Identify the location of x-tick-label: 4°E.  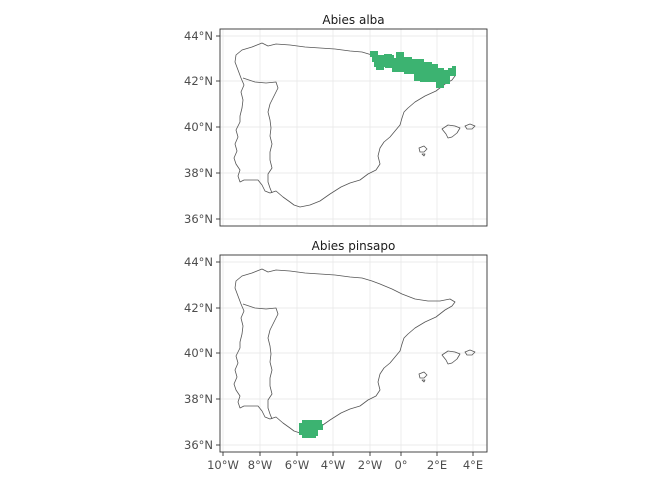
(473, 465).